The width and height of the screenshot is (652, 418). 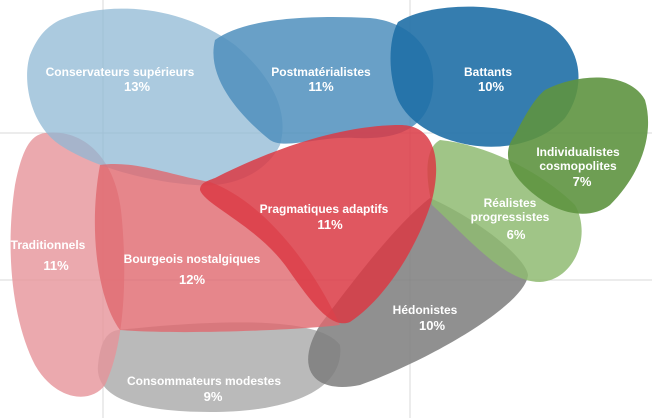 I want to click on blob-individualistes, so click(x=578, y=145).